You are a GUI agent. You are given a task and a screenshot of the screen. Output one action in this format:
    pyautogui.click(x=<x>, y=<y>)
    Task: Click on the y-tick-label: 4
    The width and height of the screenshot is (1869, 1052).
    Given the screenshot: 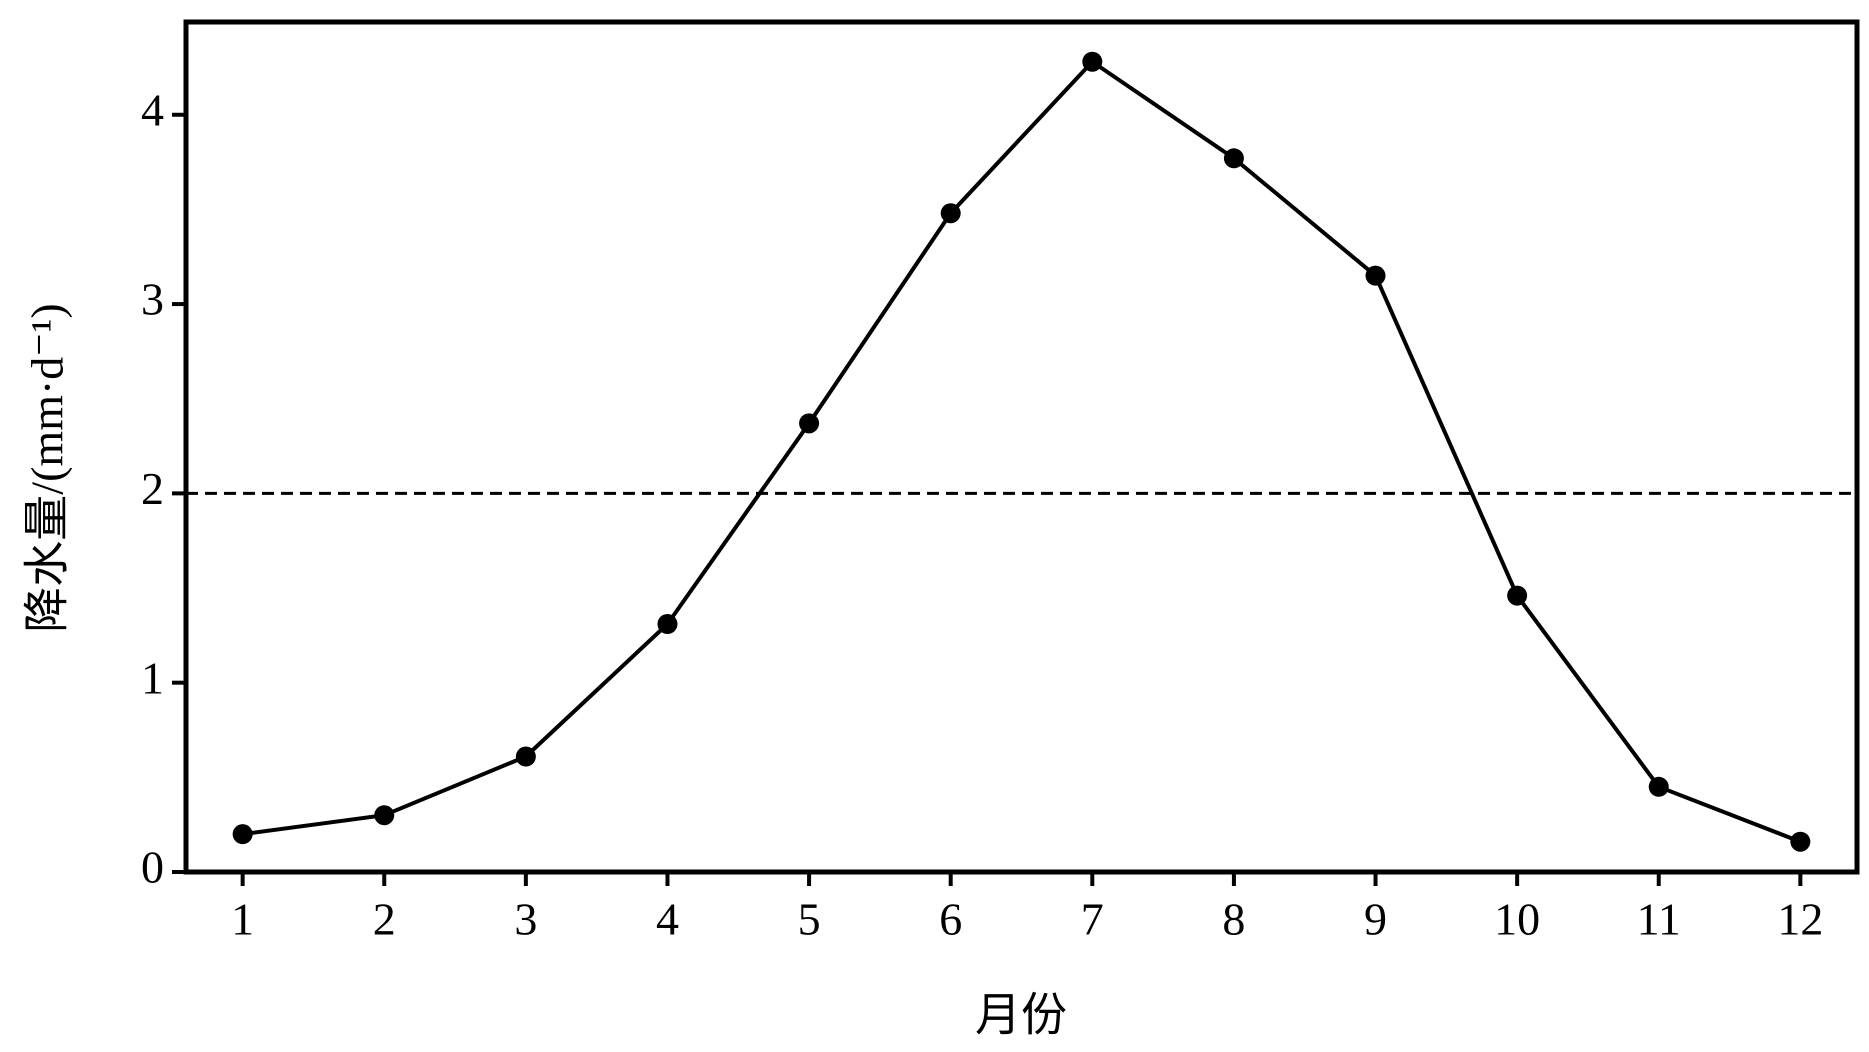 What is the action you would take?
    pyautogui.click(x=152, y=109)
    